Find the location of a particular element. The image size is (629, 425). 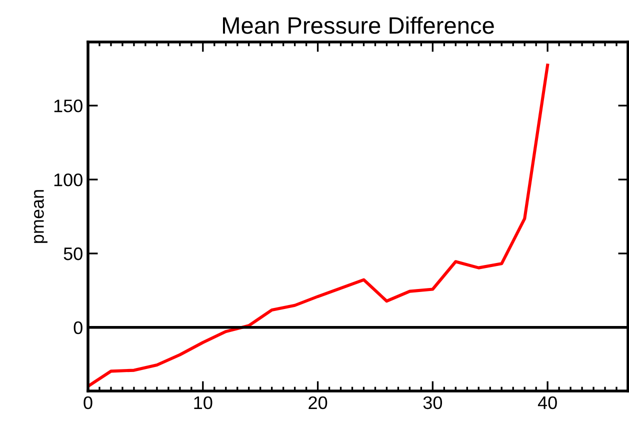

chart-title: Mean Pressure Difference is located at coordinates (358, 25).